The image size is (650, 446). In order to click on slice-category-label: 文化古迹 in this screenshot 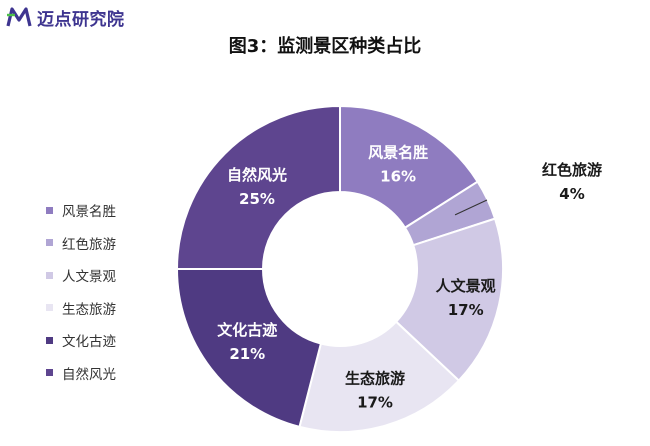, I will do `click(247, 330)`.